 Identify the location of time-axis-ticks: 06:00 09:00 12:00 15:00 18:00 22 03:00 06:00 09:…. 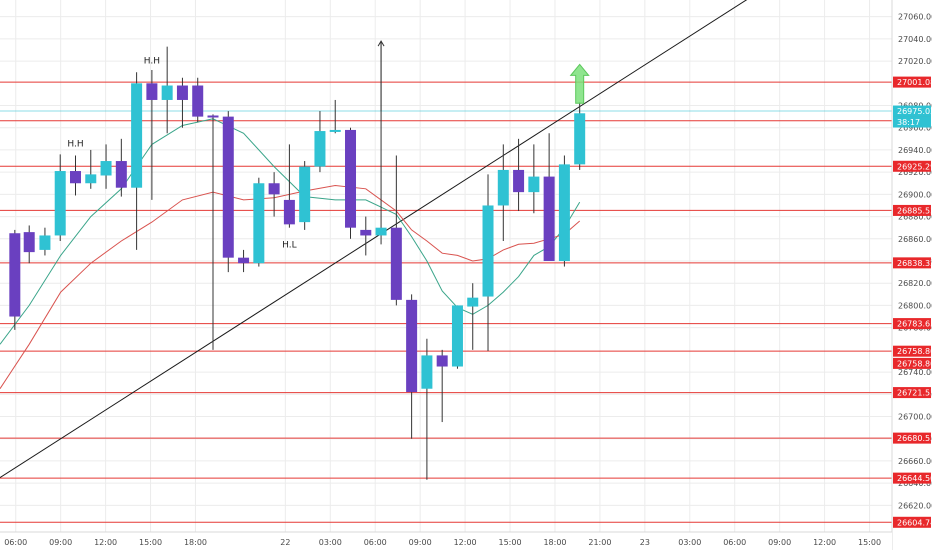
(442, 542).